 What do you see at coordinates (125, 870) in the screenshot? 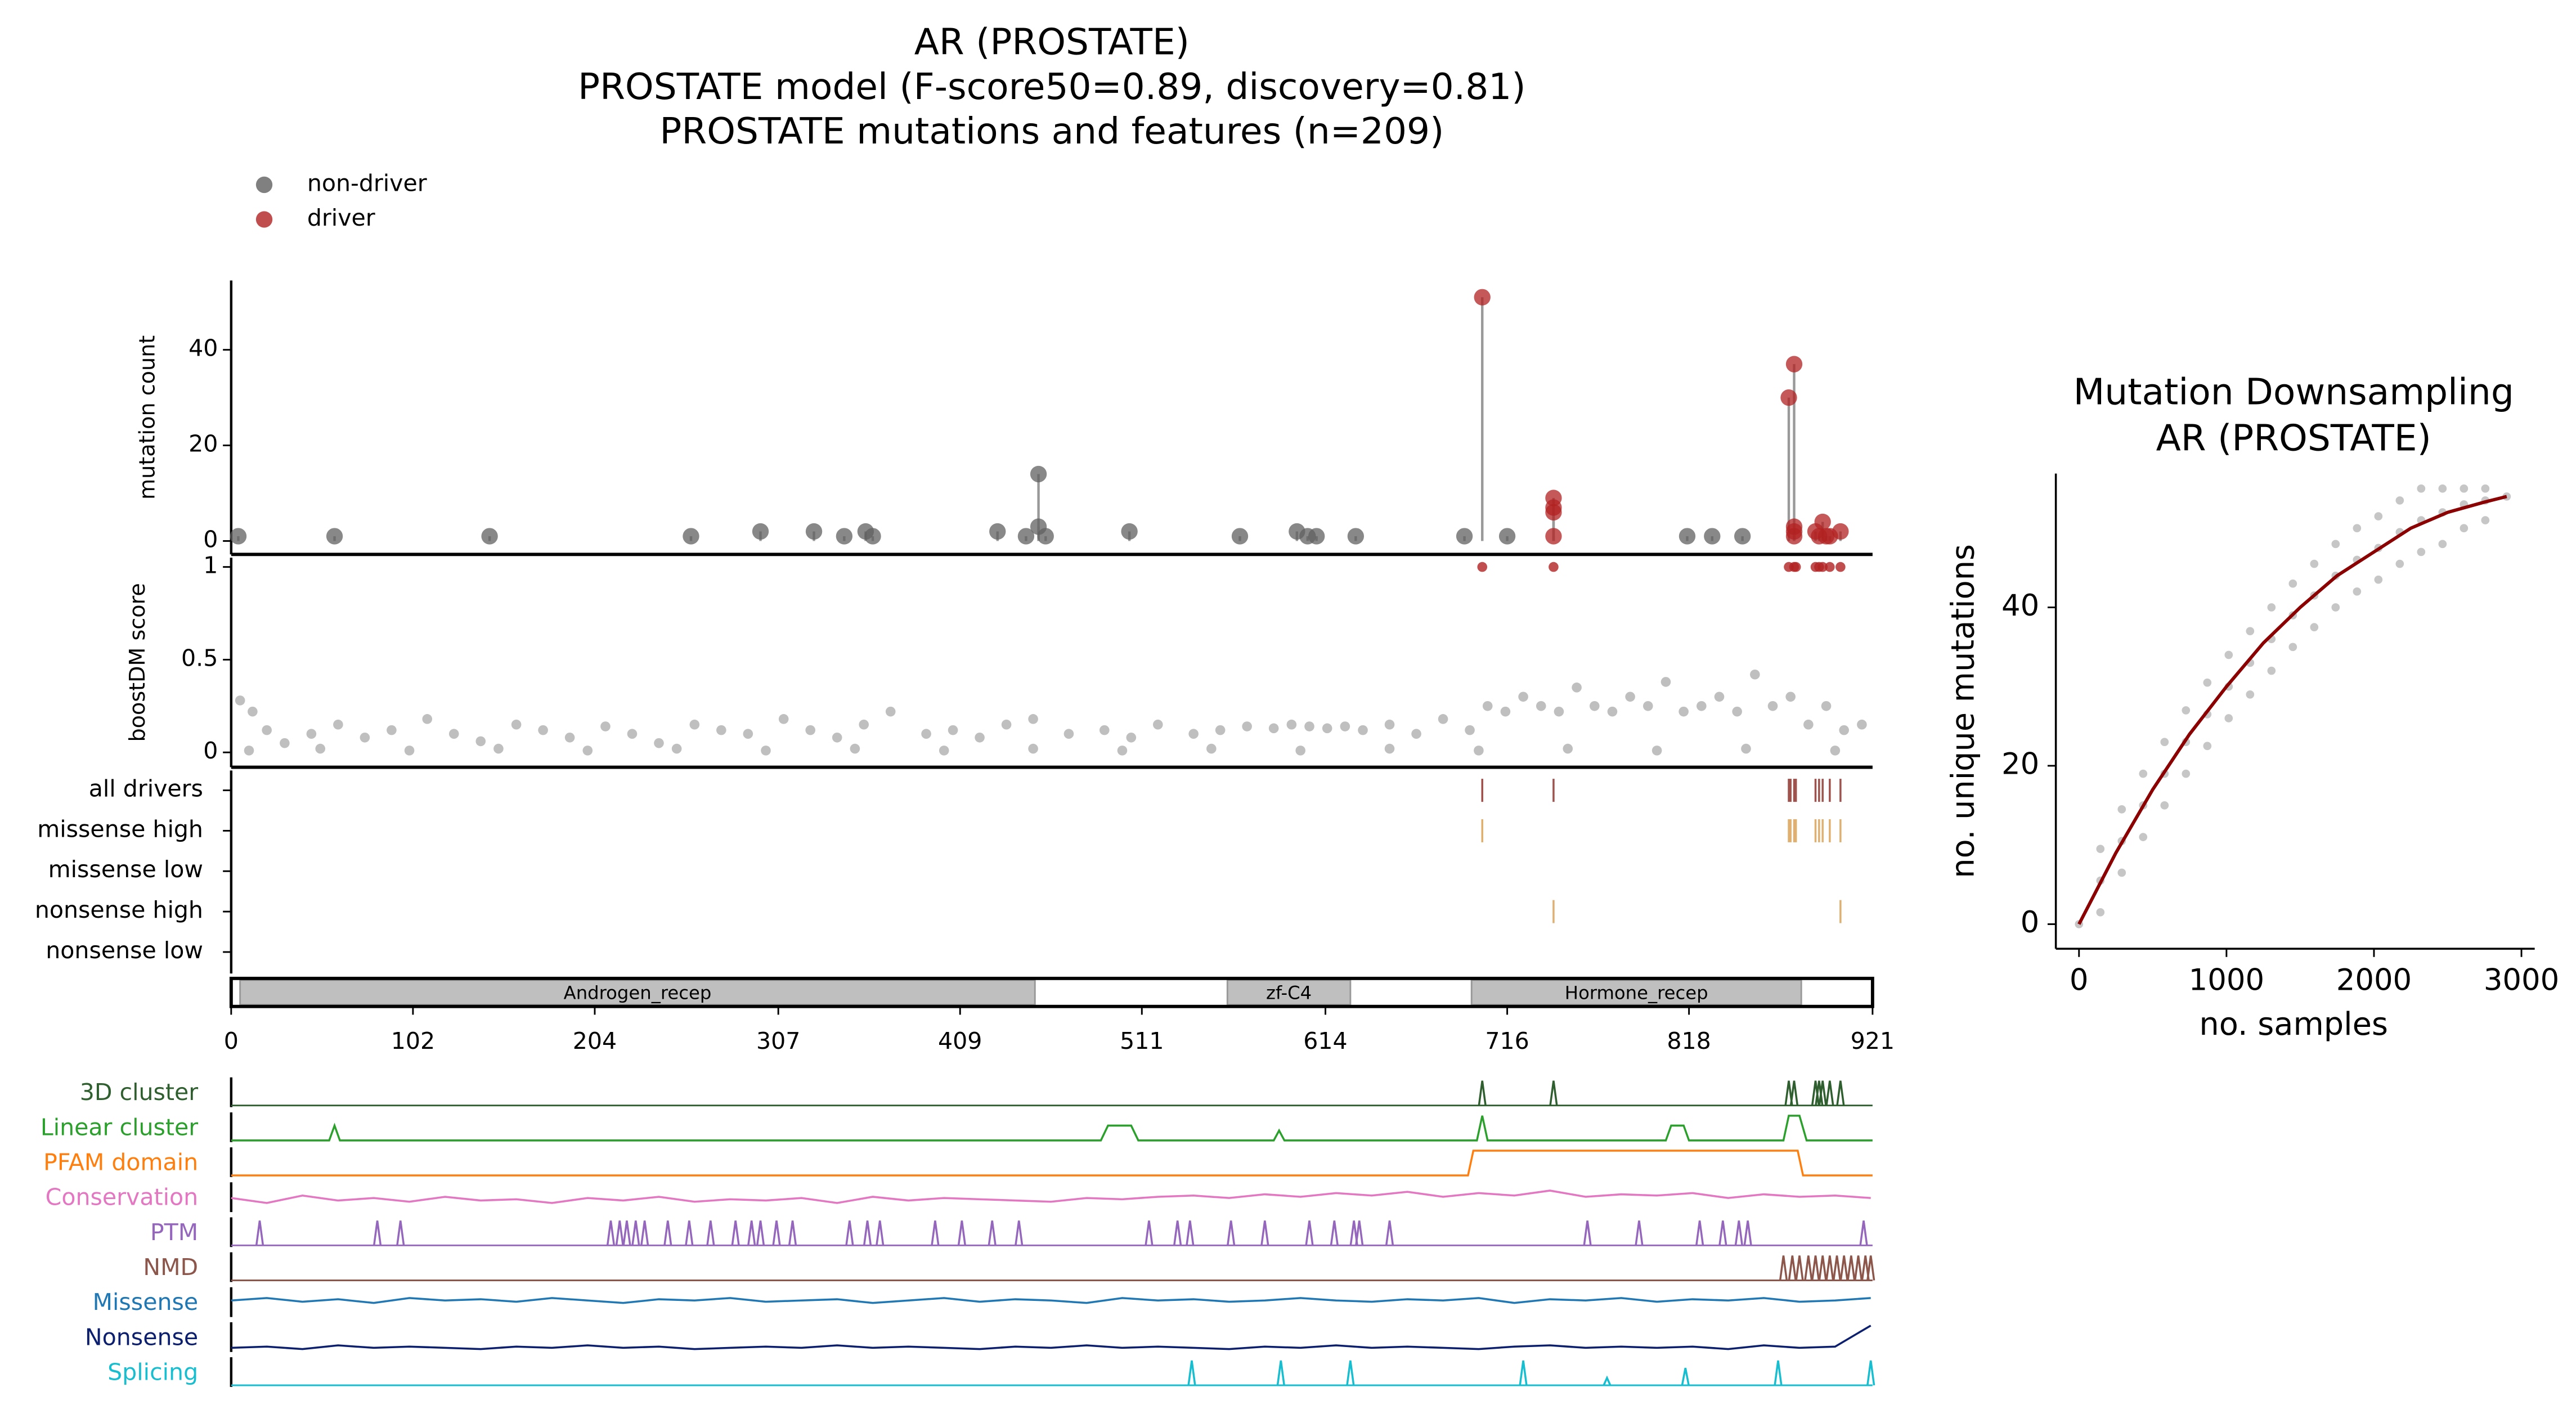
I see `track-label: missense low` at bounding box center [125, 870].